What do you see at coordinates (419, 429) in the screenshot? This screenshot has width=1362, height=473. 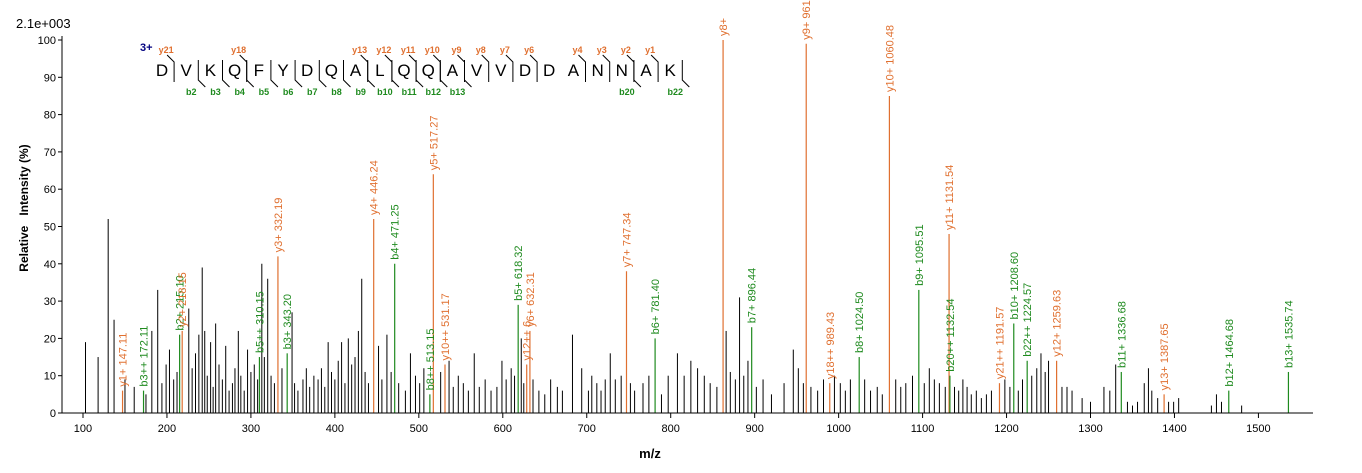 I see `x-tick-label: 500` at bounding box center [419, 429].